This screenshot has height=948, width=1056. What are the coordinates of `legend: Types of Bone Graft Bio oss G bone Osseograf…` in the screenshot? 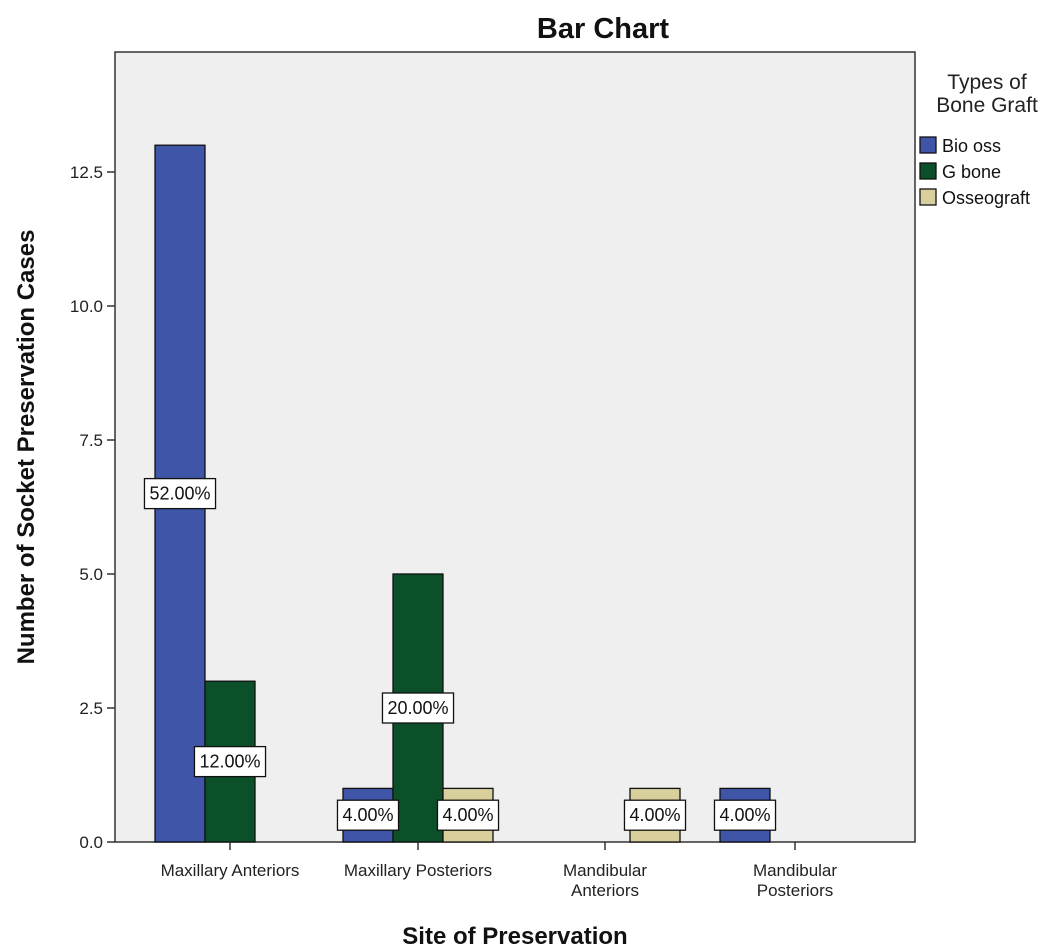 It's located at (978, 139).